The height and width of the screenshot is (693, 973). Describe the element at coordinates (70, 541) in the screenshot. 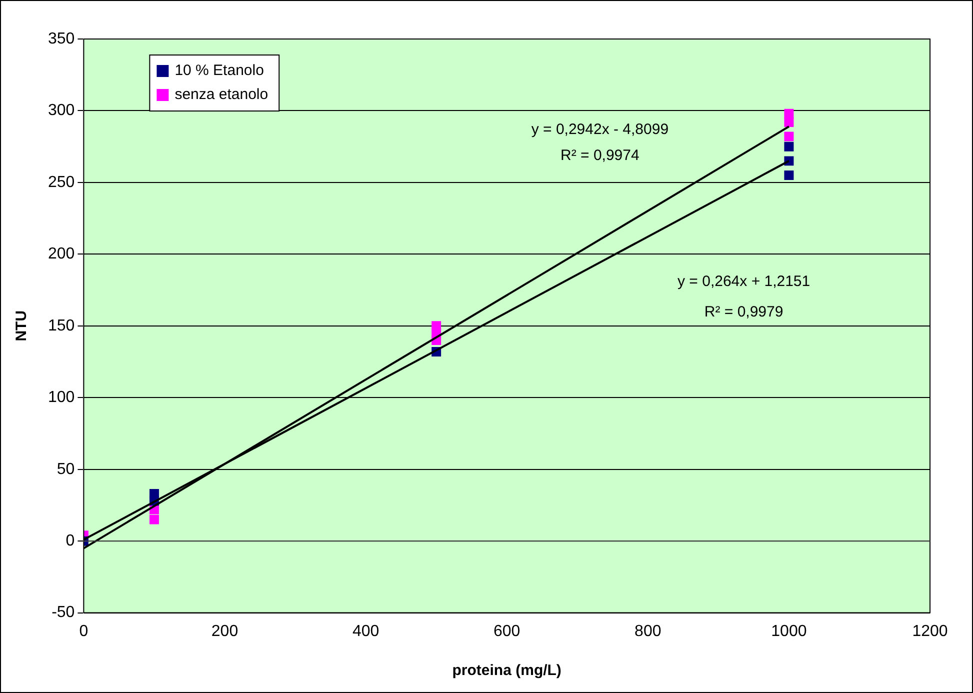

I see `y-tick-label: 0` at that location.